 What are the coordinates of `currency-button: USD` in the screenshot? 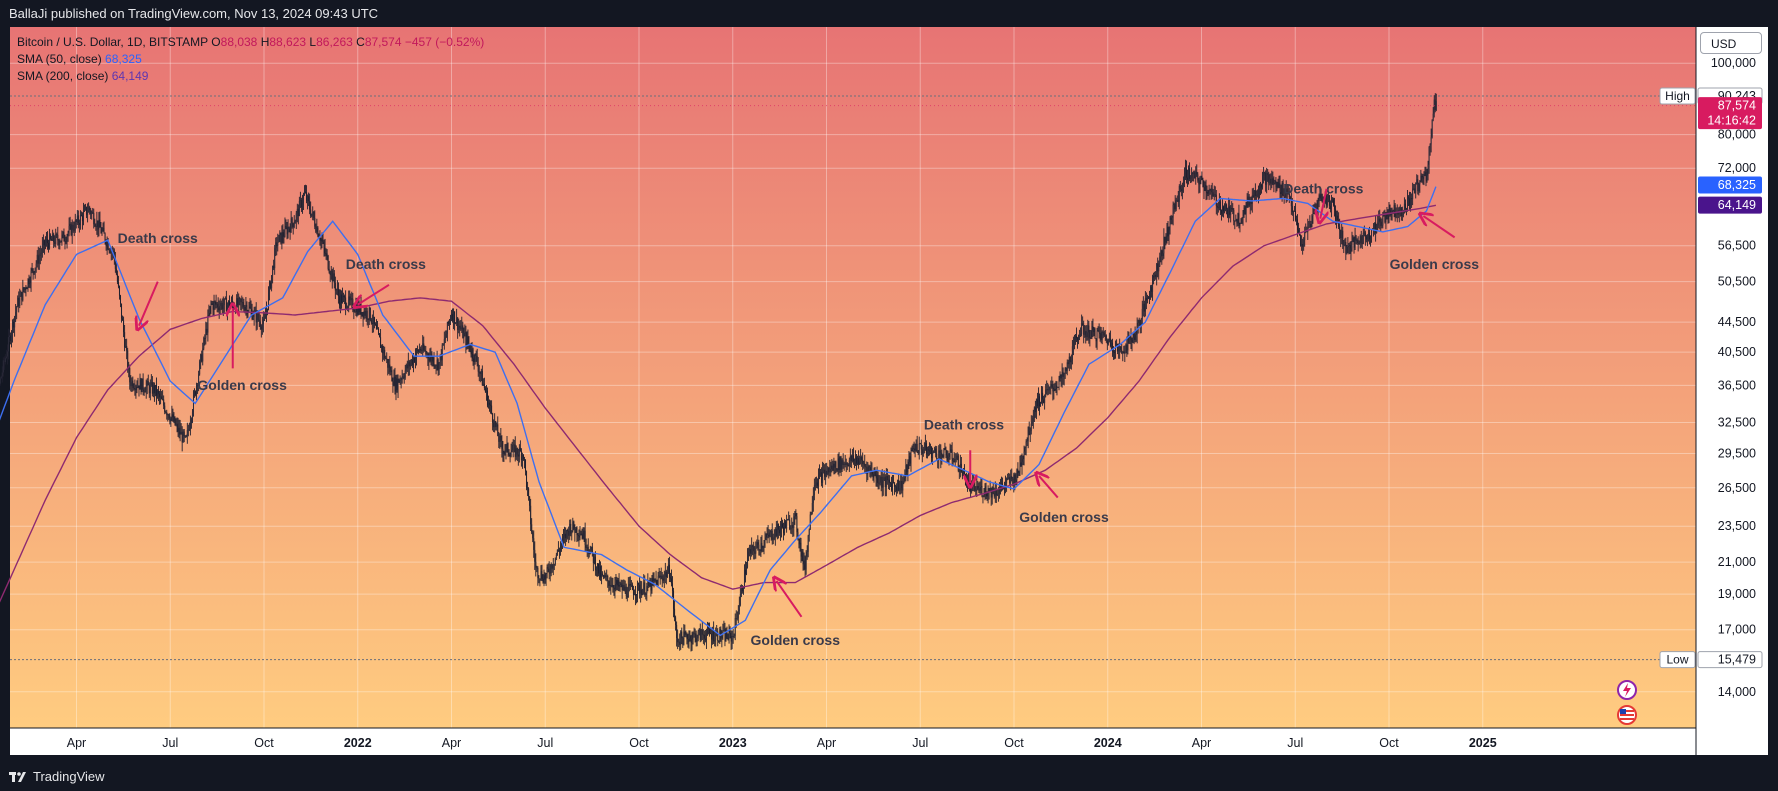 It's located at (1731, 43).